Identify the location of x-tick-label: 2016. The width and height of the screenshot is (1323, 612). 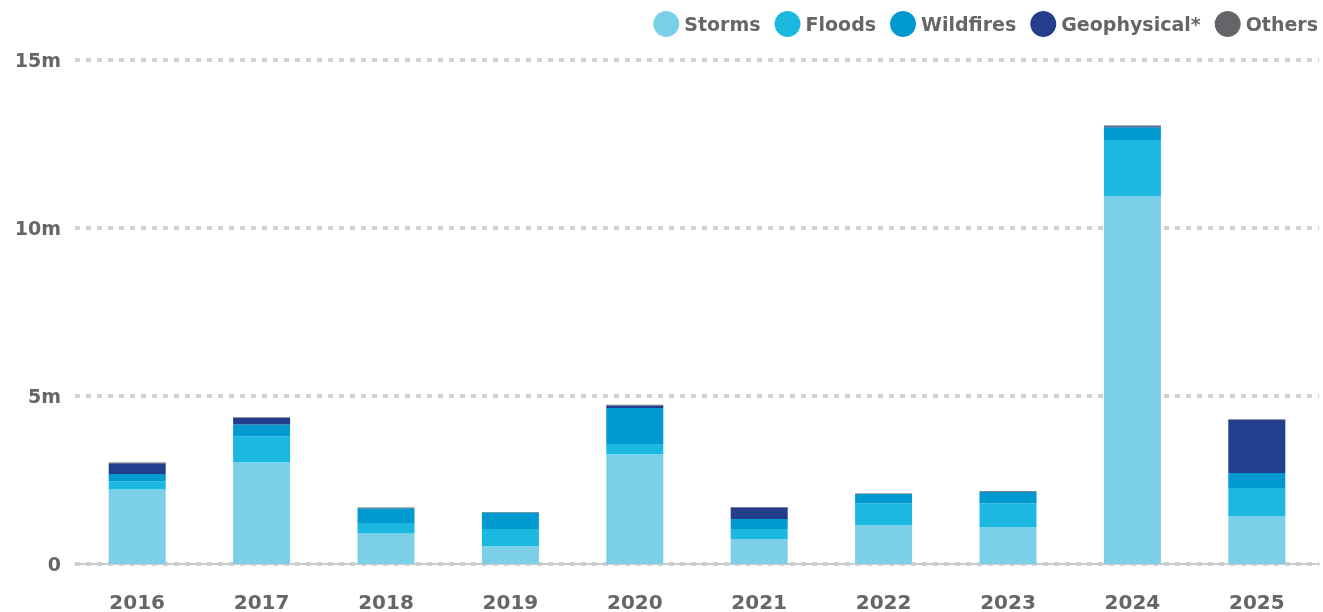
(137, 601).